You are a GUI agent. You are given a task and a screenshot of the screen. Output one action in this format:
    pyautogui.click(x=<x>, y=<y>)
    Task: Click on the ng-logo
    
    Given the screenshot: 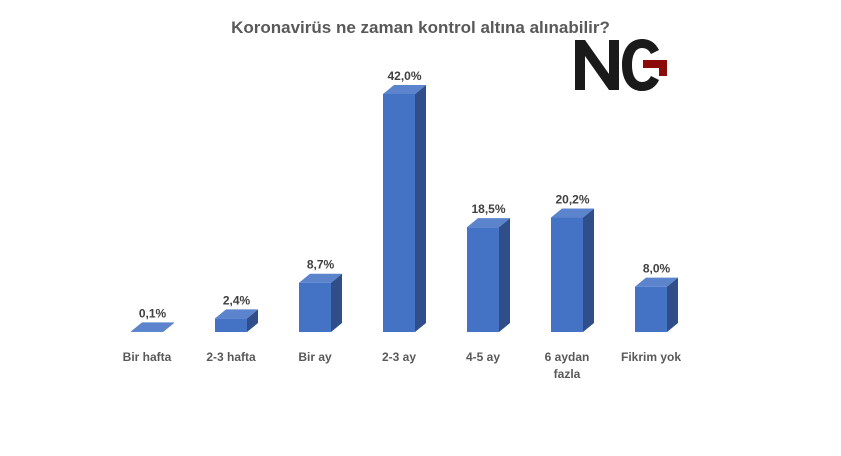 What is the action you would take?
    pyautogui.click(x=621, y=65)
    